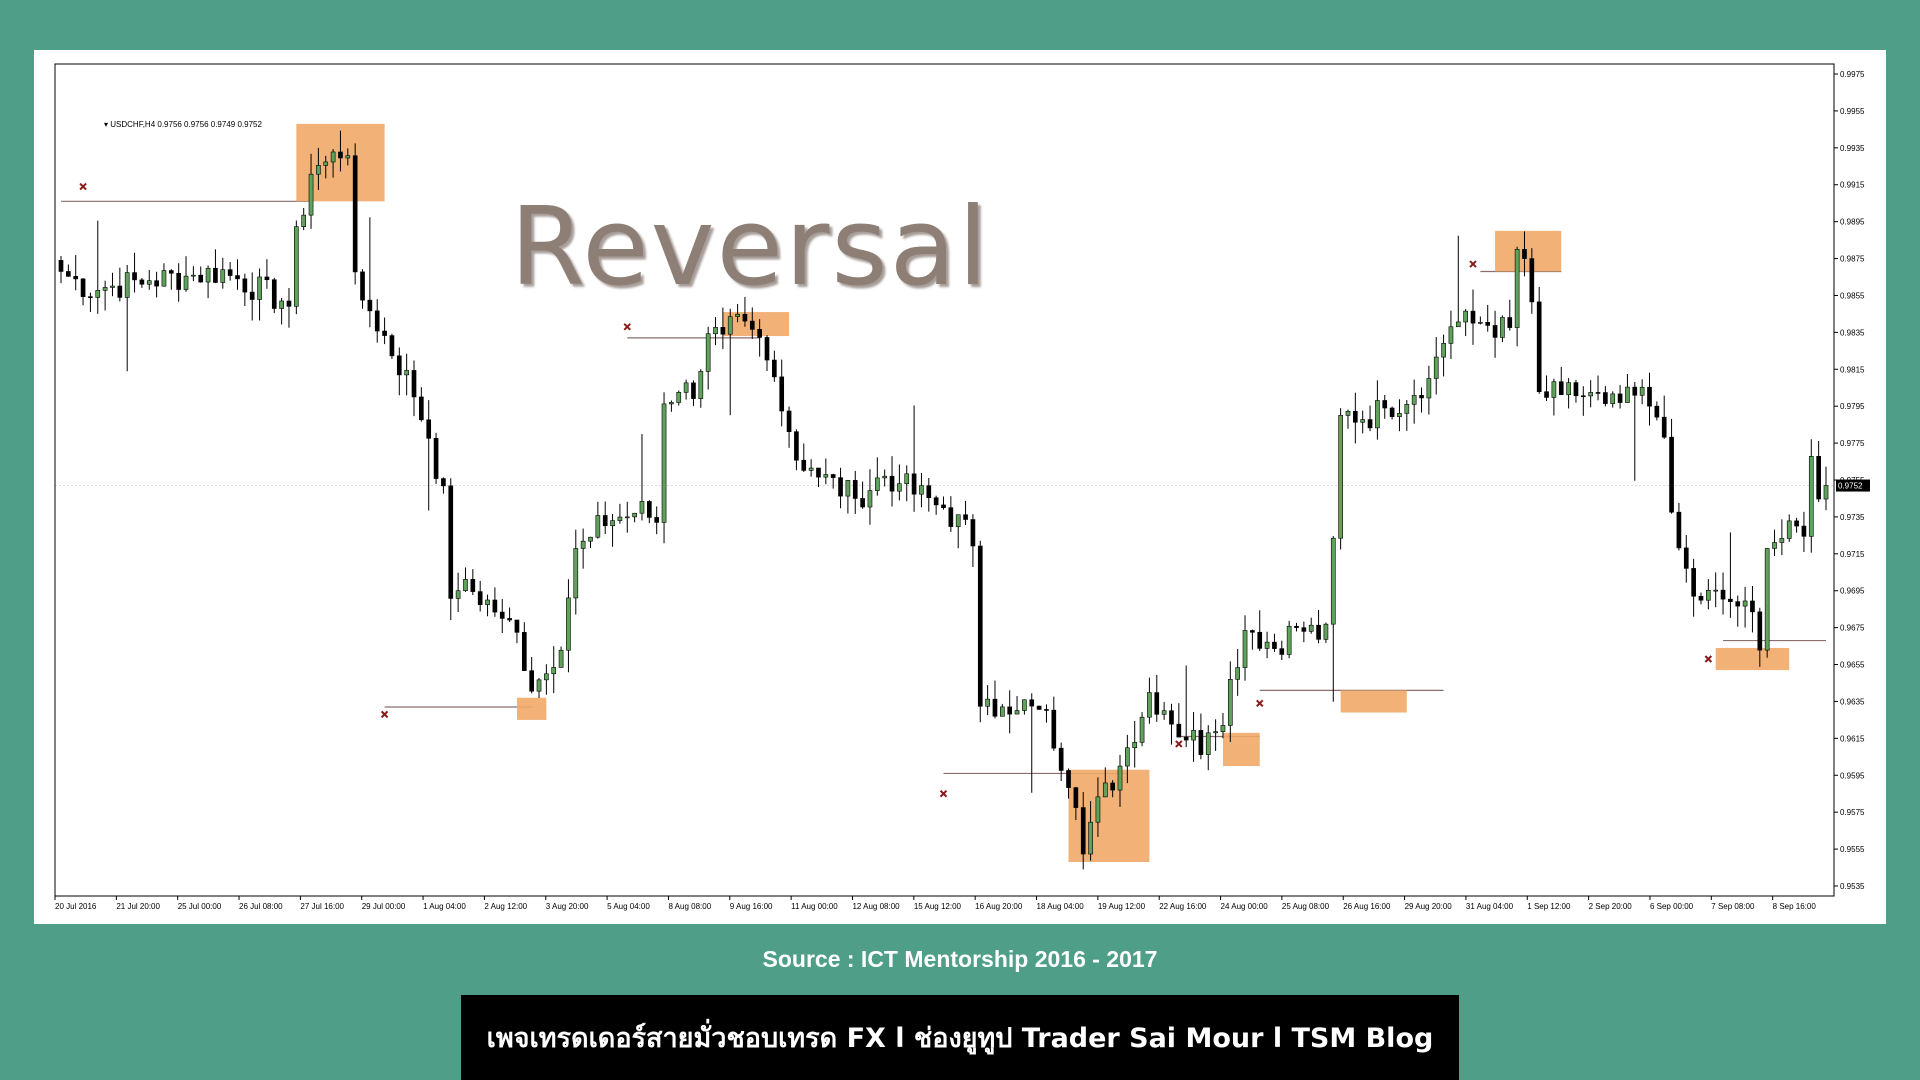  I want to click on y-tick-label: 0.9595, so click(1852, 775).